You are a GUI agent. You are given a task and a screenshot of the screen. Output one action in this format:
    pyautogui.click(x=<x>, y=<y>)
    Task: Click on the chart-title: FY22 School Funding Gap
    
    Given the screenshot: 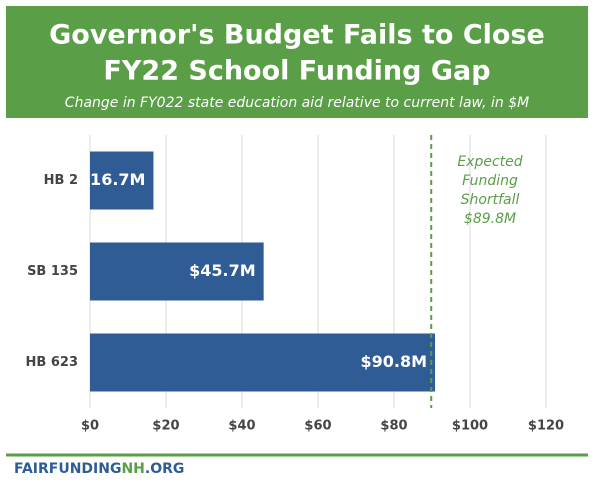 What is the action you would take?
    pyautogui.click(x=296, y=71)
    